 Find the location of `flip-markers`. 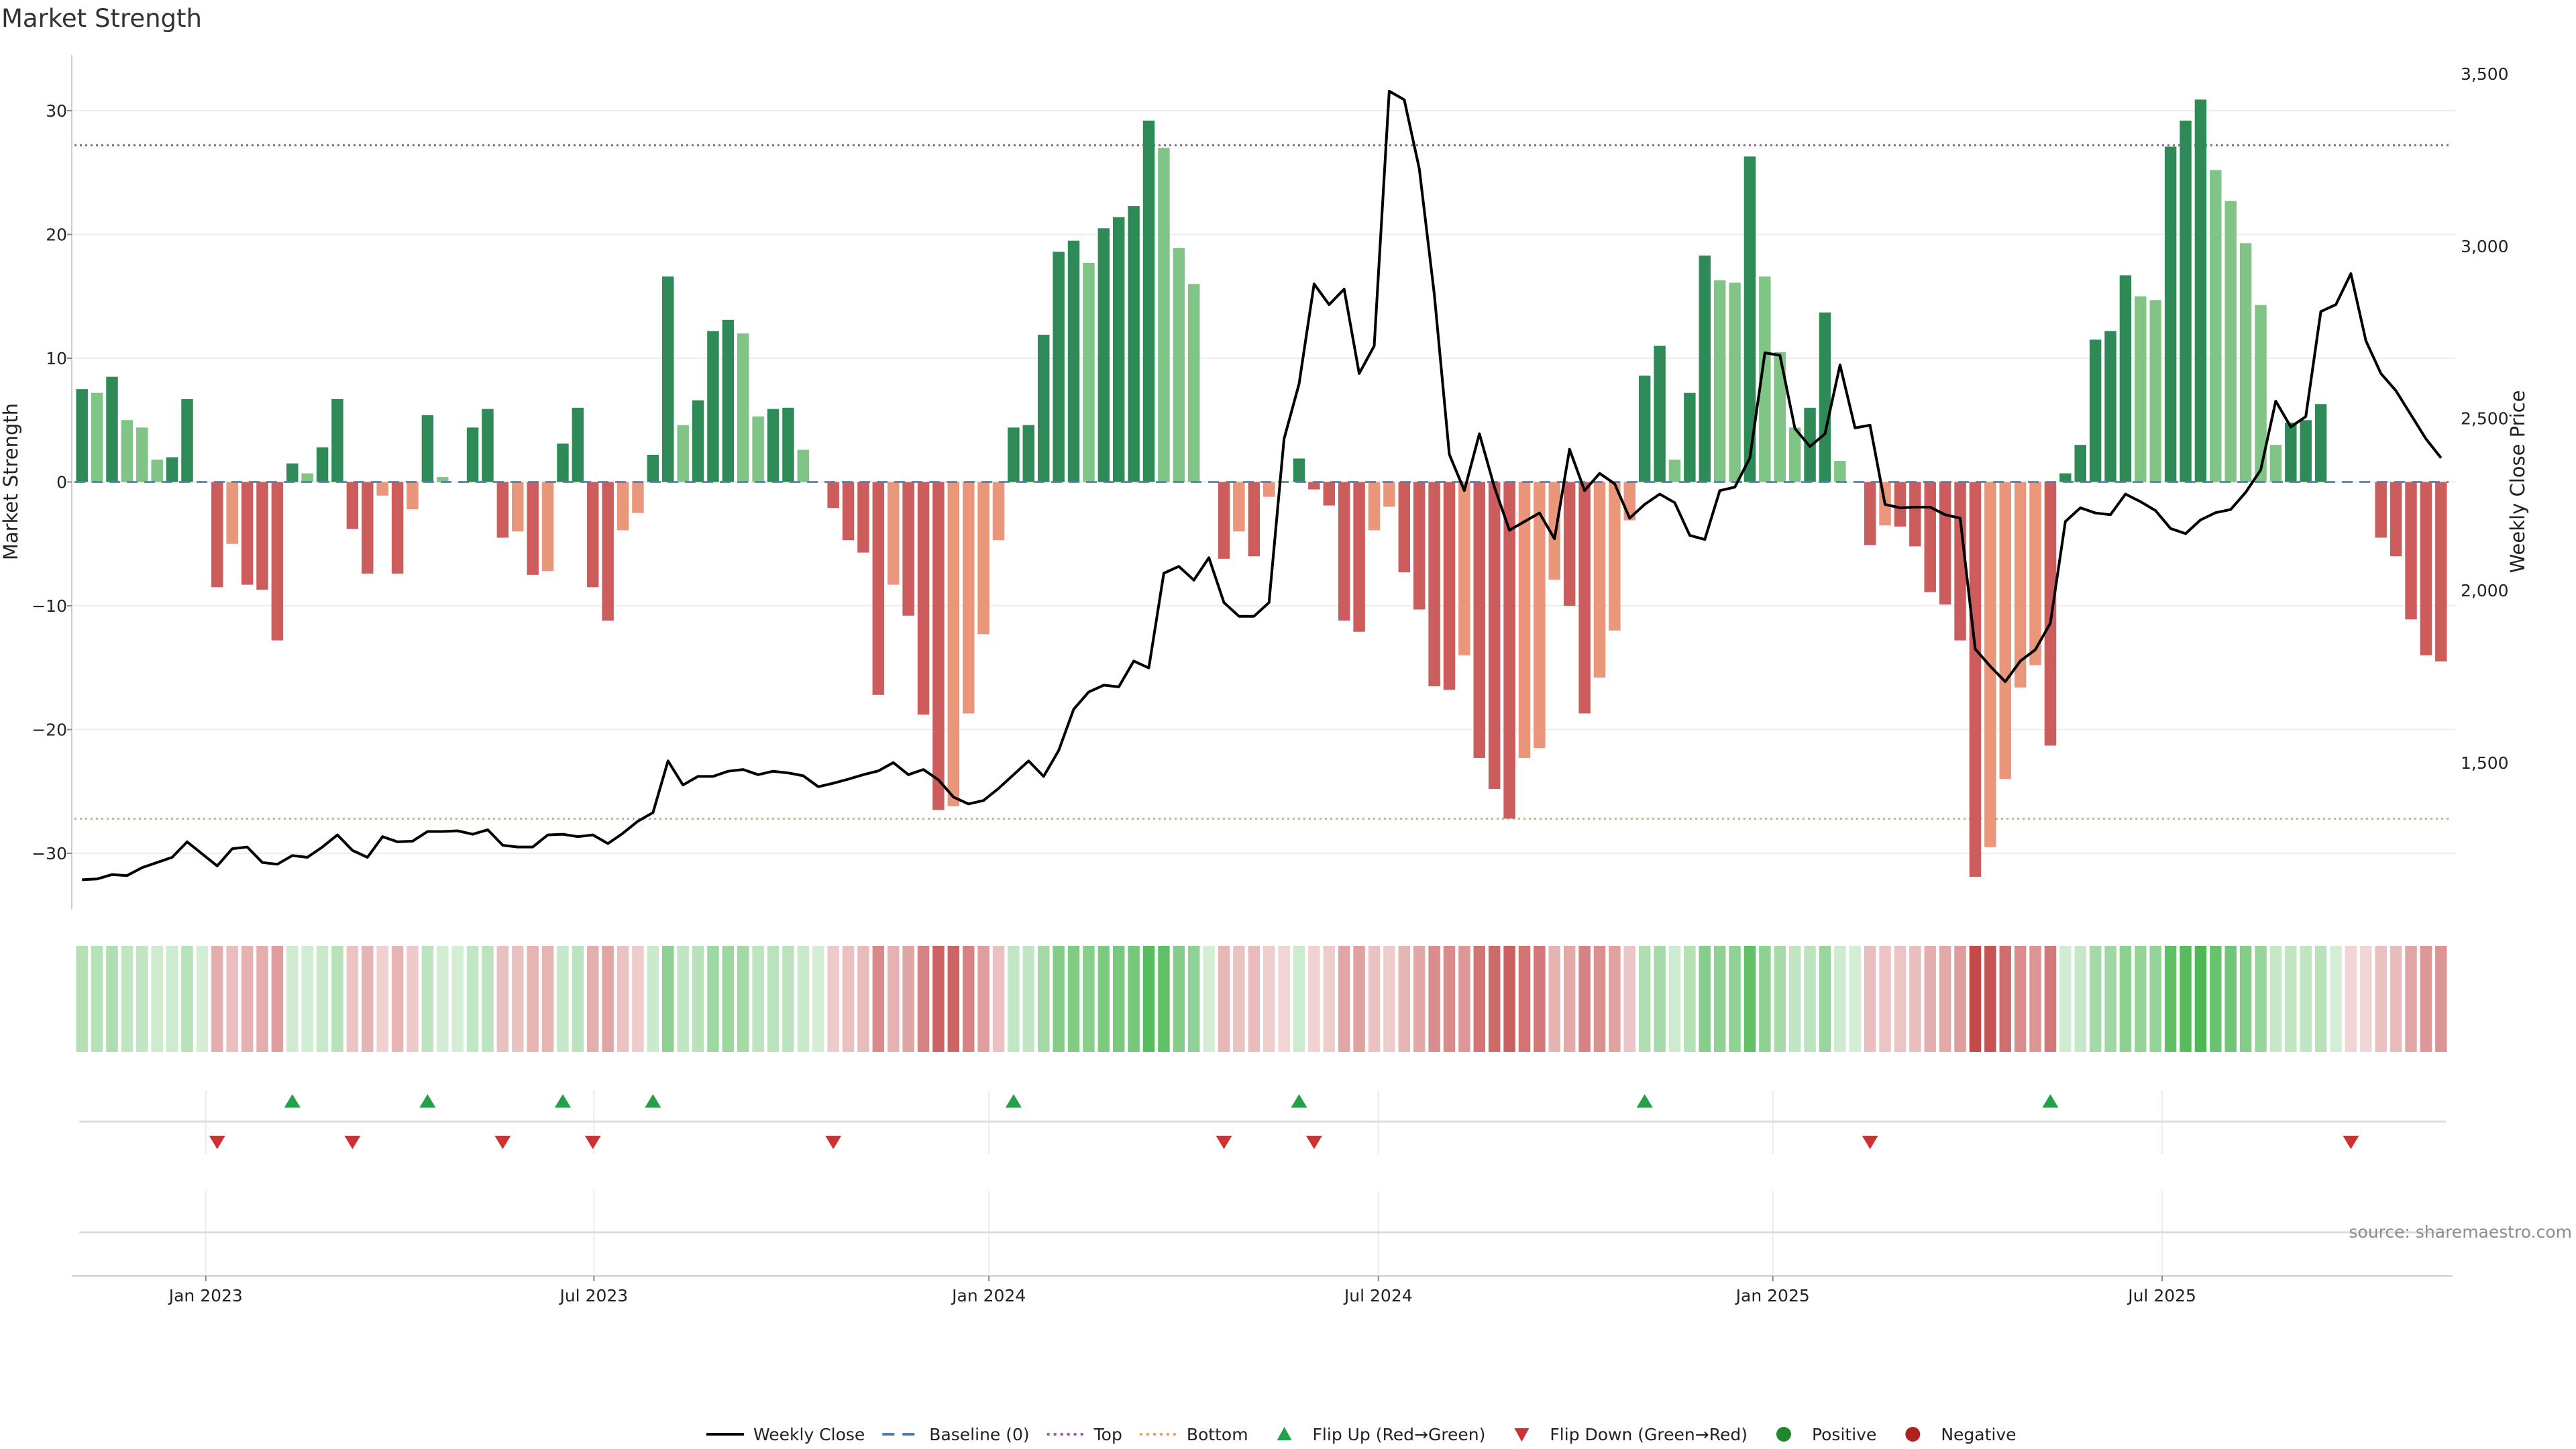

flip-markers is located at coordinates (1284, 1121).